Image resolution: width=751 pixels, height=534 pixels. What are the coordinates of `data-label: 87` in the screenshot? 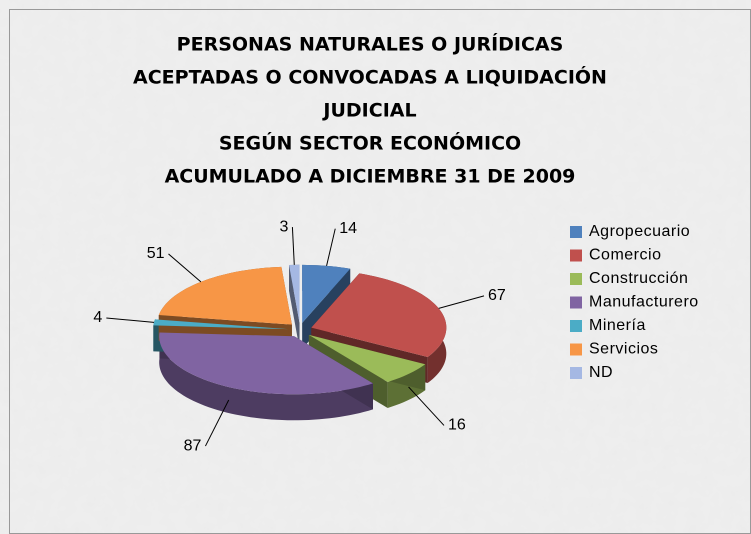 It's located at (193, 445).